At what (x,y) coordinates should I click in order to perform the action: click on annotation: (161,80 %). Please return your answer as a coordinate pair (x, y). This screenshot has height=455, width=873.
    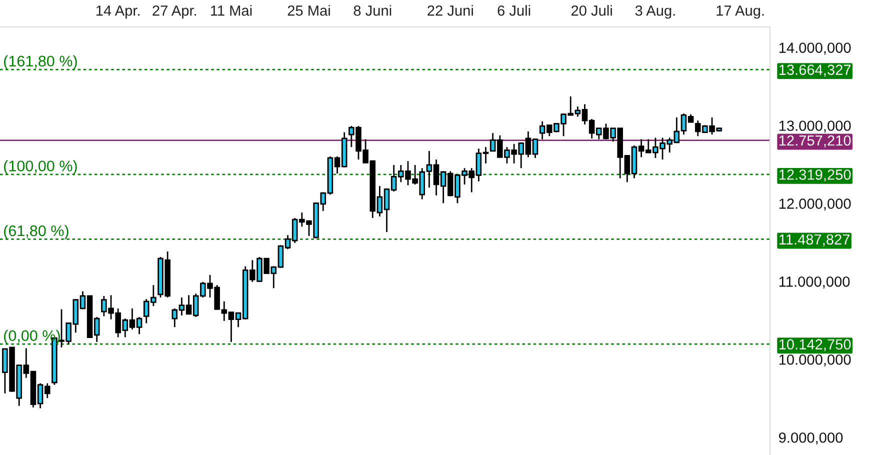
    Looking at the image, I should click on (40, 62).